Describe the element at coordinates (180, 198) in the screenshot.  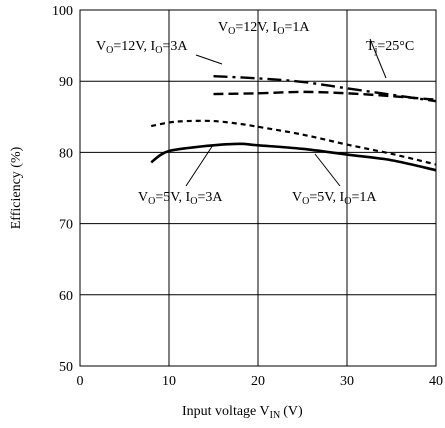
I see `annotation-label: VO=5V, IO=3A` at that location.